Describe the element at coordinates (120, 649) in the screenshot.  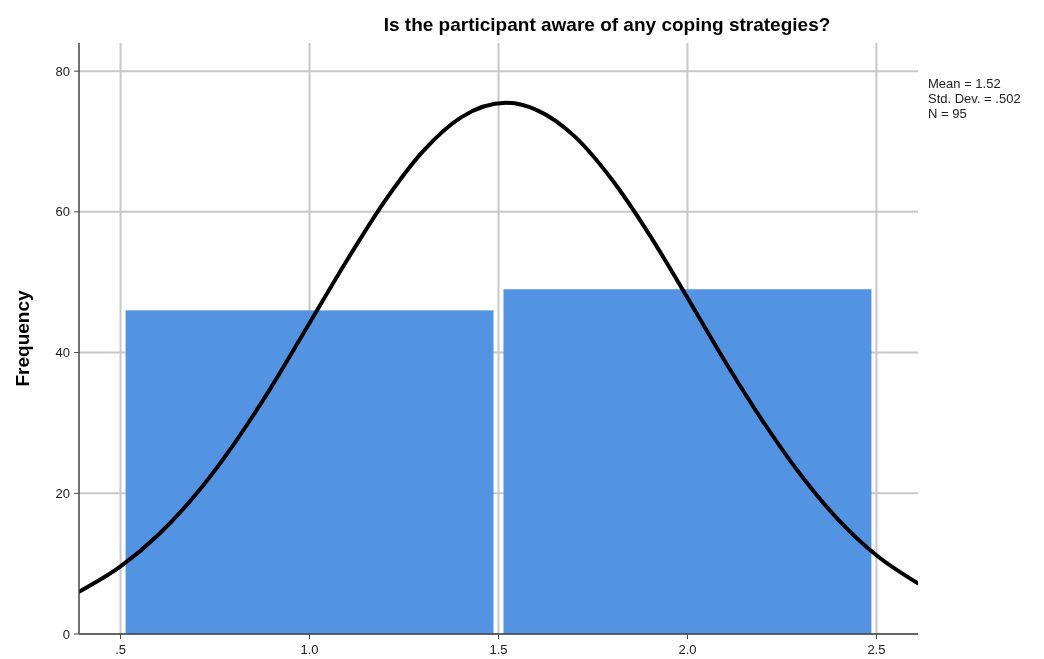
I see `x-tick-label: .5` at that location.